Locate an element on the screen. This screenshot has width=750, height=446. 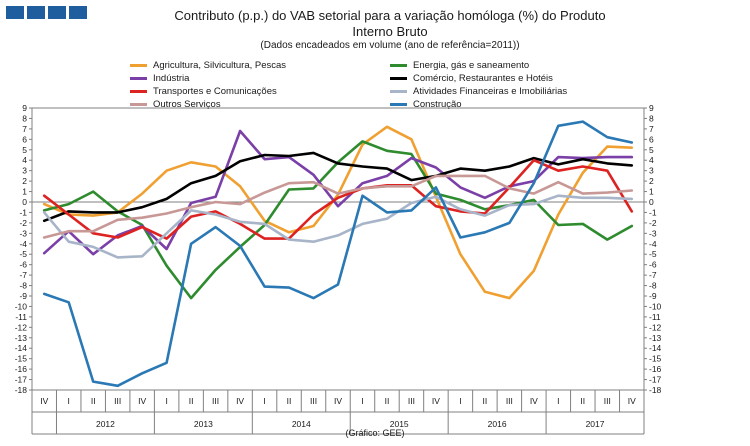
y-tick-label-left: -6 is located at coordinates (23, 265).